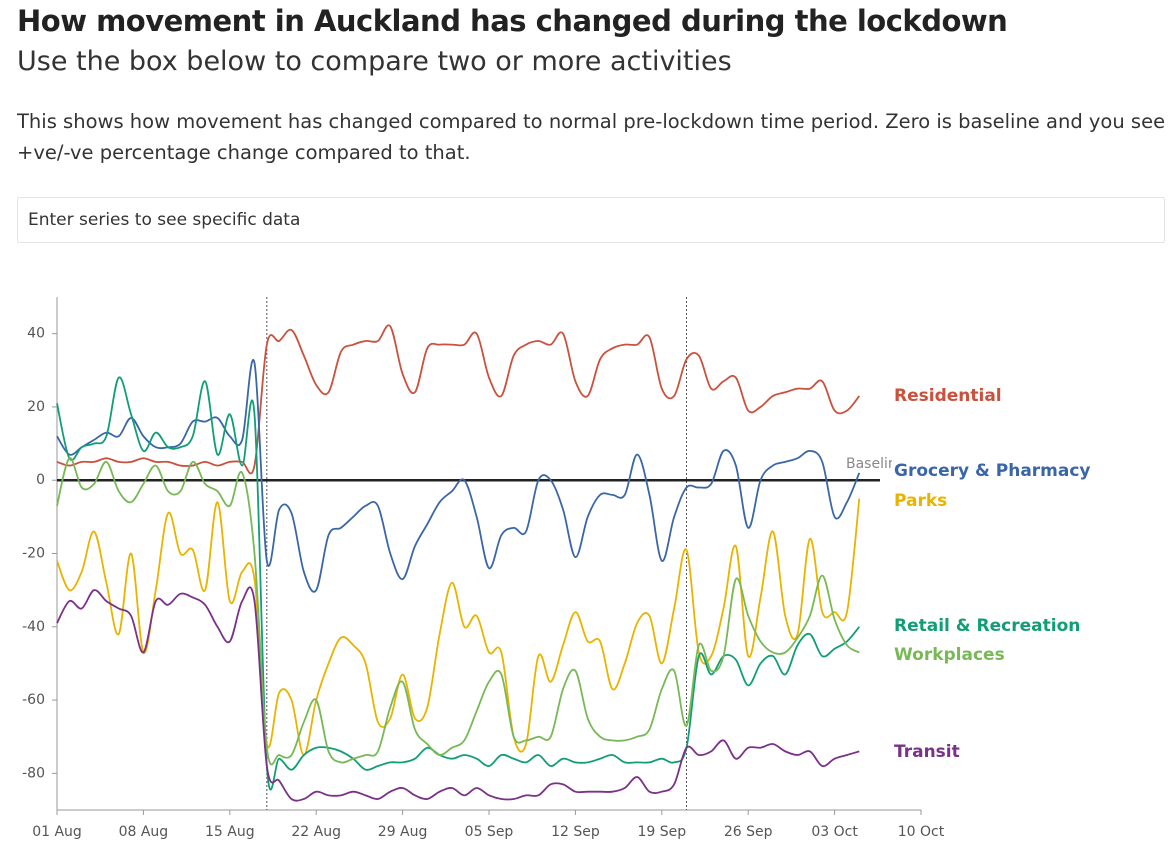 This screenshot has width=1171, height=865. I want to click on series-label: Retail & Recreation, so click(987, 626).